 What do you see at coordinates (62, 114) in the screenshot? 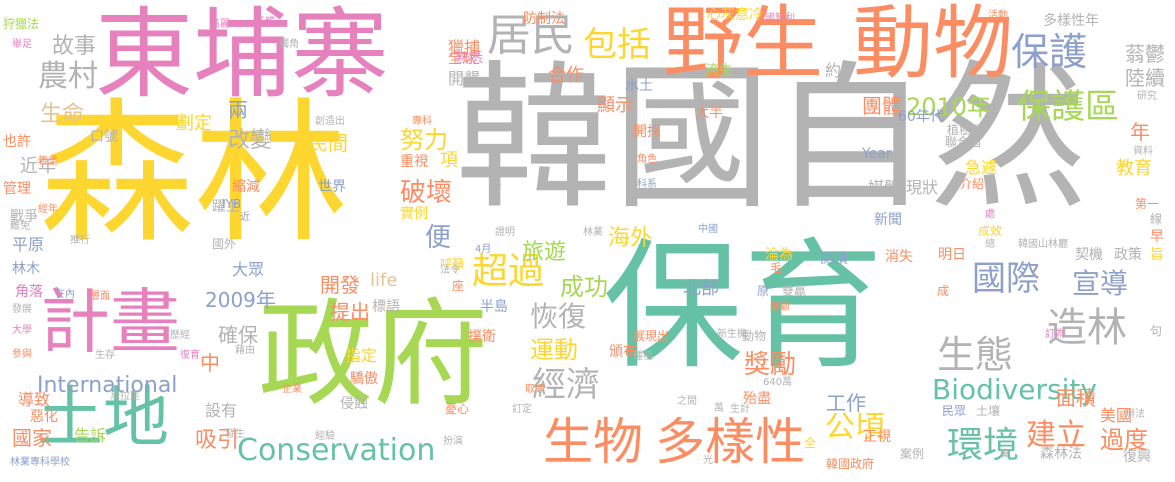
I see `word-cloud-term: 生命` at bounding box center [62, 114].